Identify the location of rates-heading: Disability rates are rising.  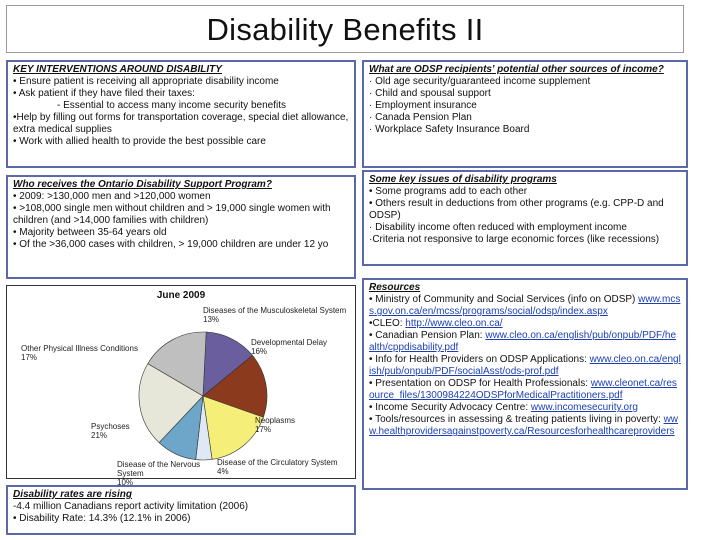
(72, 494).